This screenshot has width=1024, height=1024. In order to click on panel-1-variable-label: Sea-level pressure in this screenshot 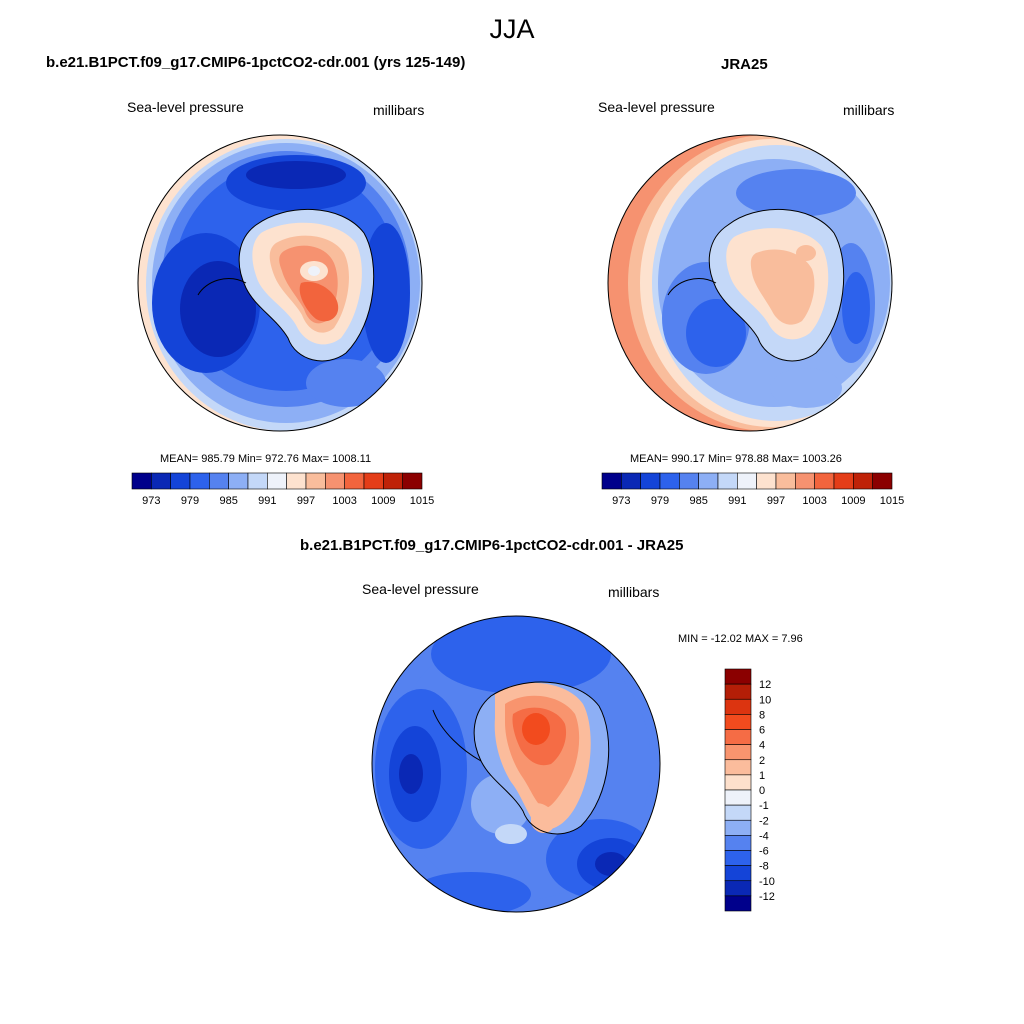, I will do `click(185, 107)`.